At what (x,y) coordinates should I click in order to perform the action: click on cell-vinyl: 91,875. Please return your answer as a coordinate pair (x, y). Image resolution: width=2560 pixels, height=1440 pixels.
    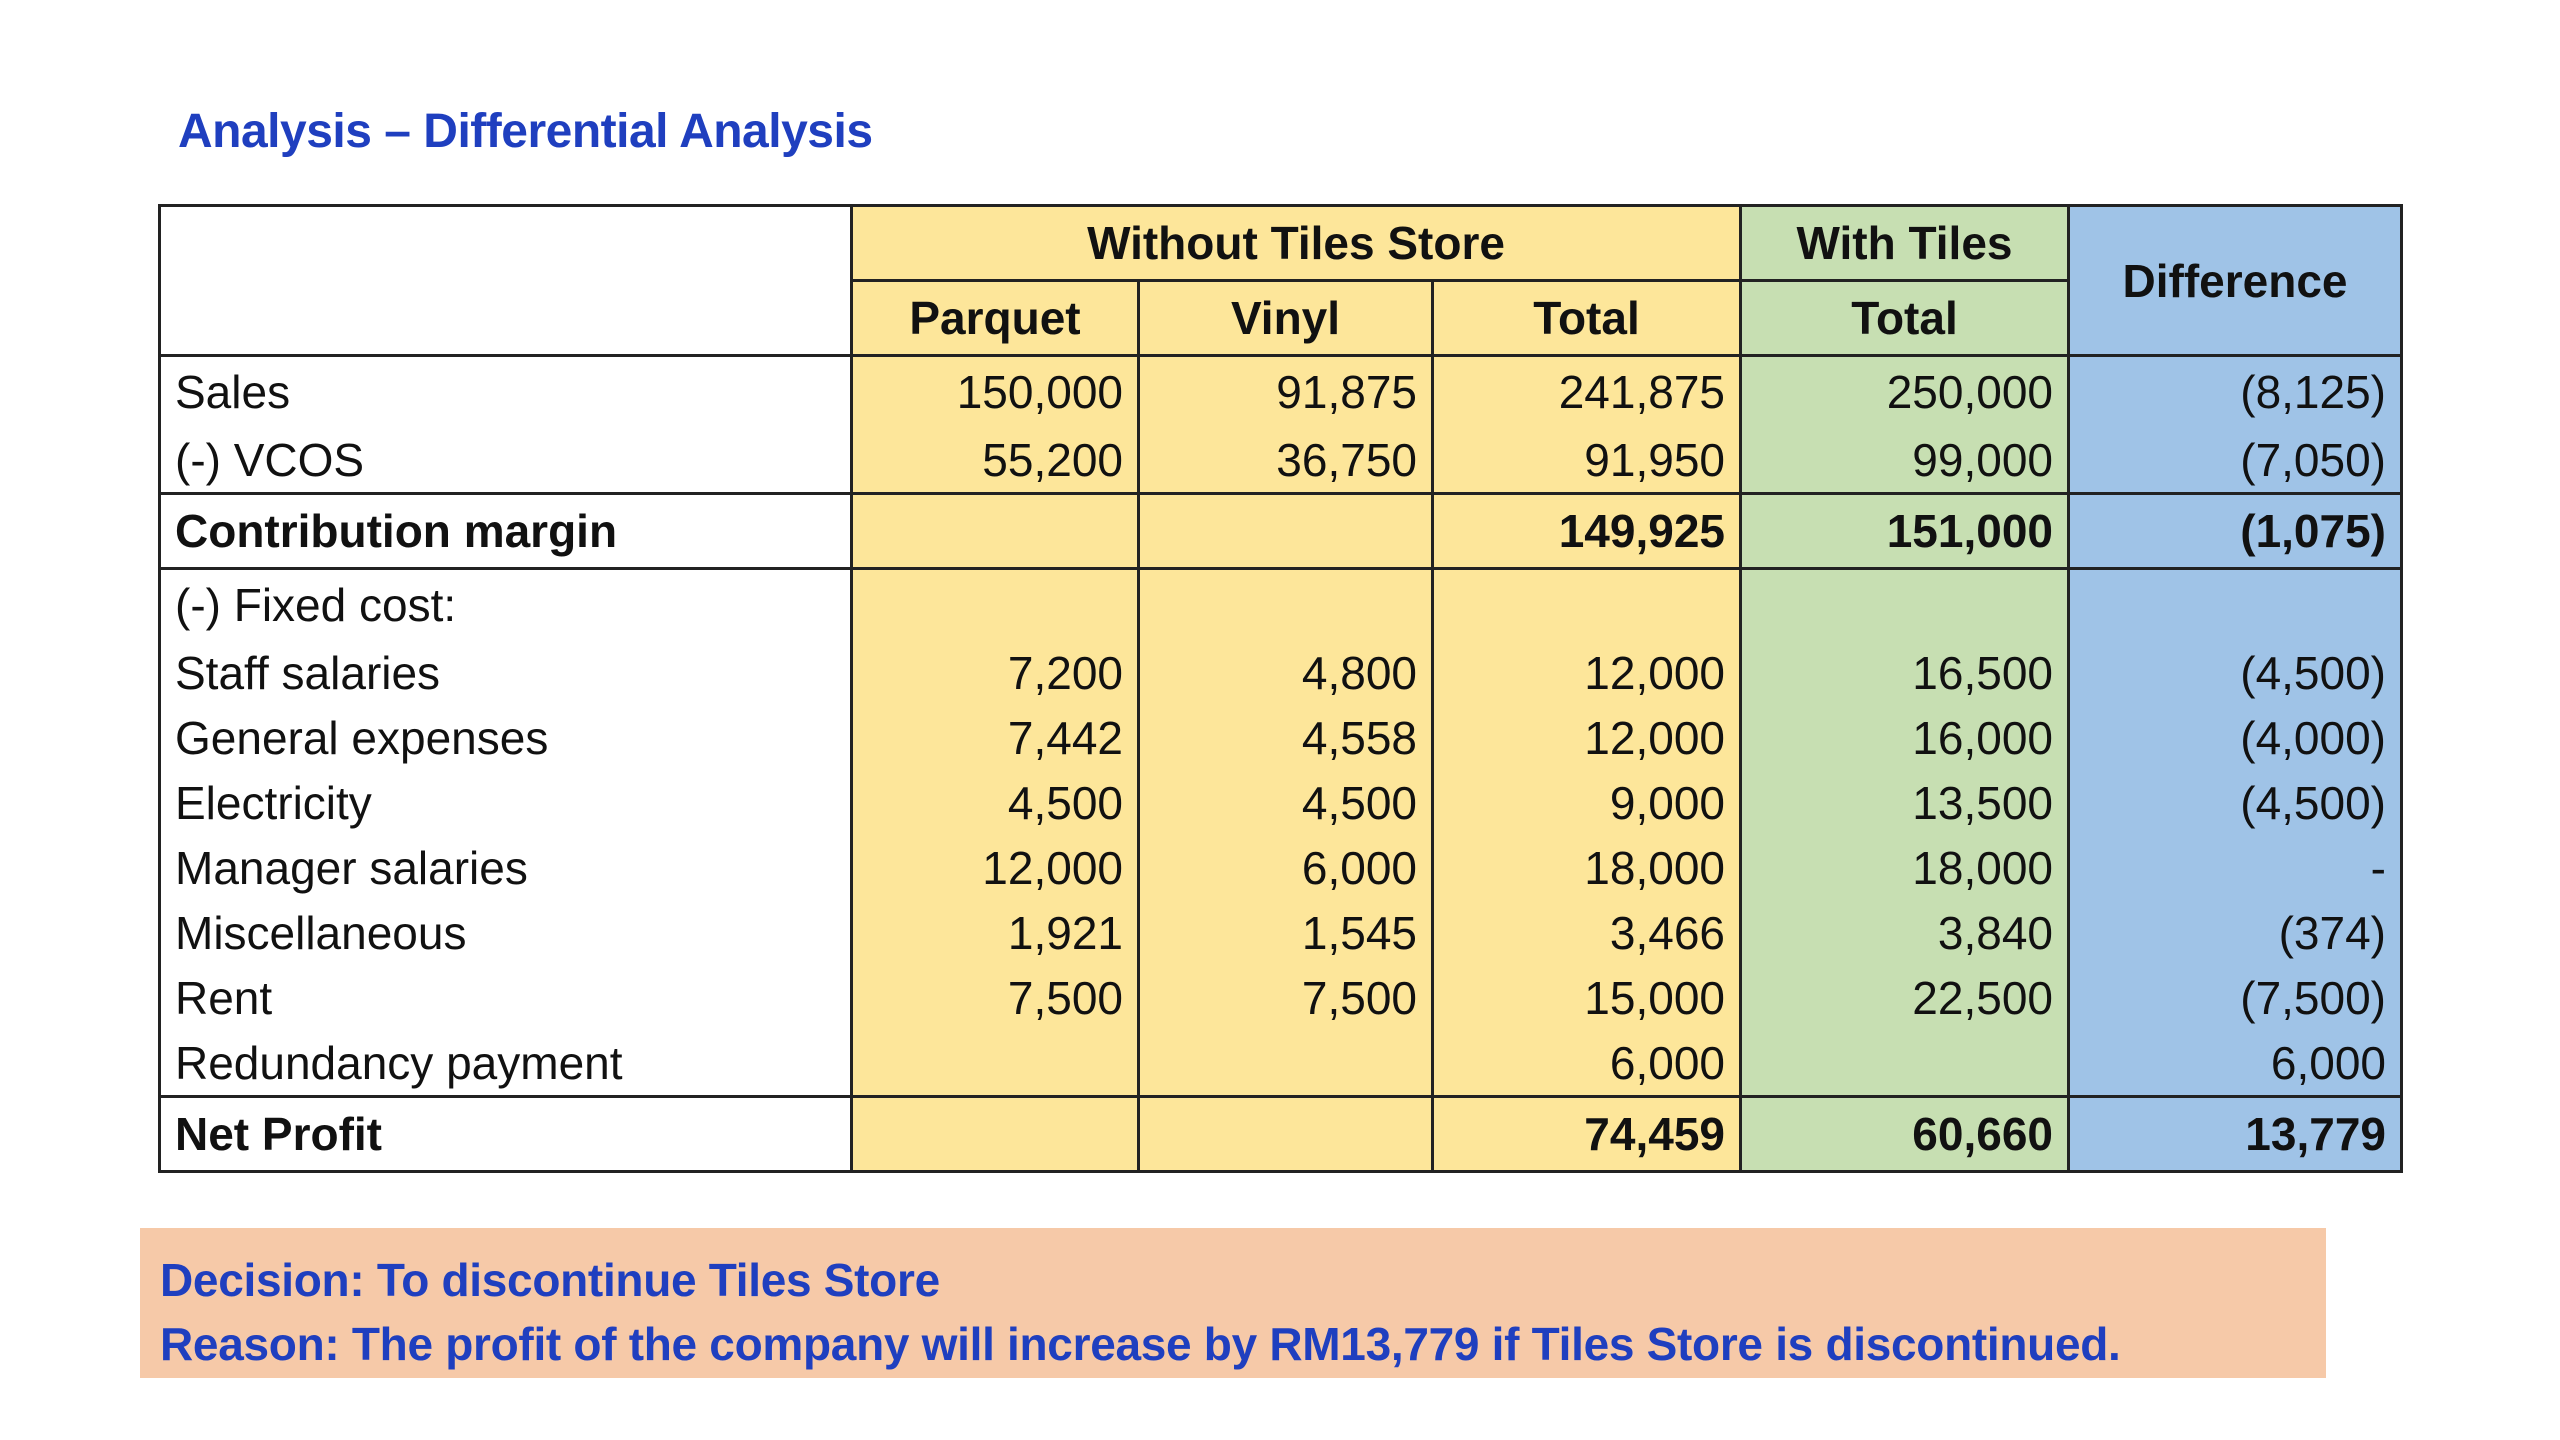
    Looking at the image, I should click on (1285, 391).